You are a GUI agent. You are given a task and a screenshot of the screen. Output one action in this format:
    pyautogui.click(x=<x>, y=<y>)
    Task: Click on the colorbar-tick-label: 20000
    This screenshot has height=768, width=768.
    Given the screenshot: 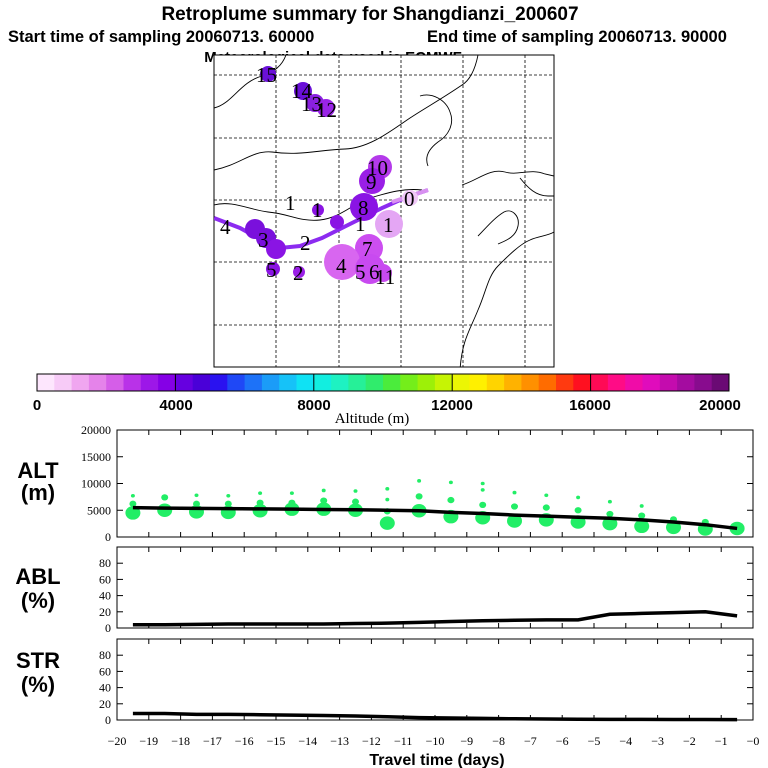 What is the action you would take?
    pyautogui.click(x=720, y=405)
    